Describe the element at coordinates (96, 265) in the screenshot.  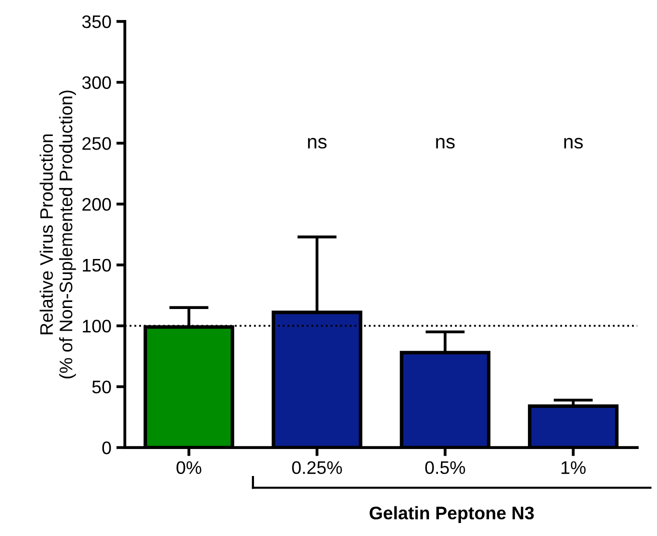
I see `y-tick-label: 150` at that location.